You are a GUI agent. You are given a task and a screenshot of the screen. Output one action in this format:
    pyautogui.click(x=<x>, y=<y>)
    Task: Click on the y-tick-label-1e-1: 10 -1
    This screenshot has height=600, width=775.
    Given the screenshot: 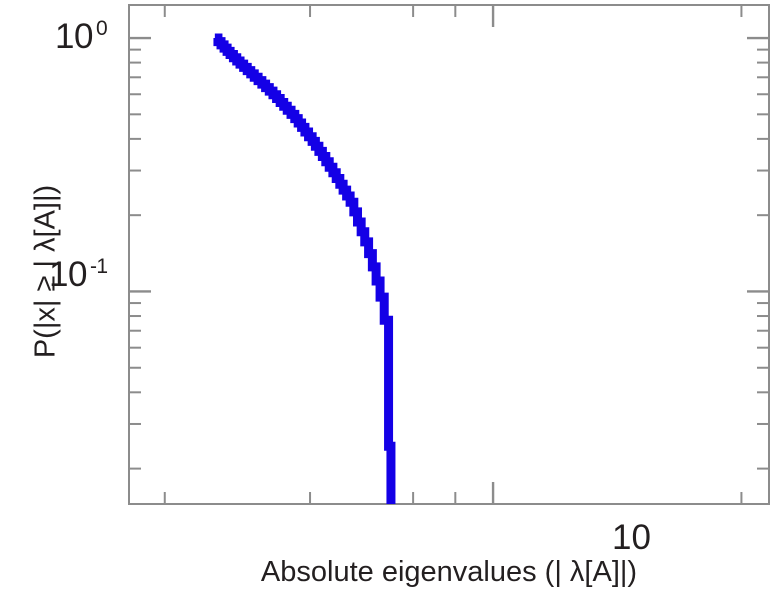 What is the action you would take?
    pyautogui.click(x=78, y=274)
    